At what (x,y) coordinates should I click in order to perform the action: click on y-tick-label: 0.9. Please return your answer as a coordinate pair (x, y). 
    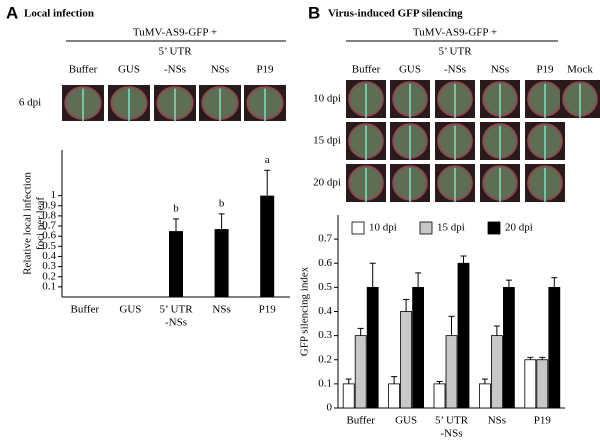
    Looking at the image, I should click on (49, 205).